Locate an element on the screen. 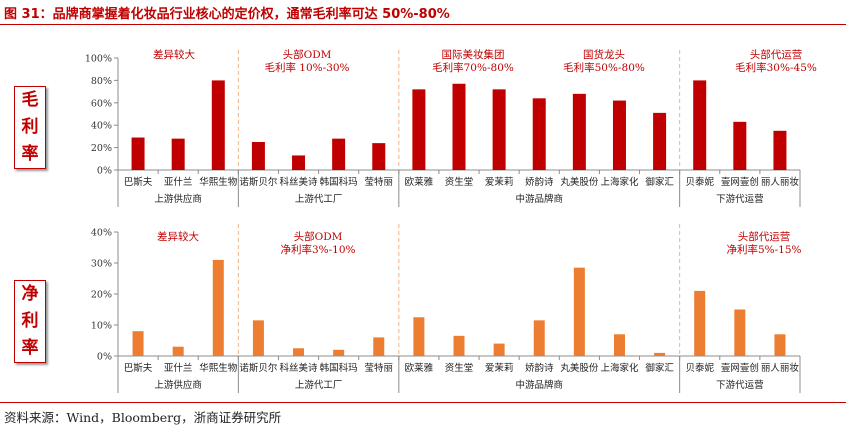 The width and height of the screenshot is (846, 437). net-annotation: 净利率3%-10% is located at coordinates (317, 249).